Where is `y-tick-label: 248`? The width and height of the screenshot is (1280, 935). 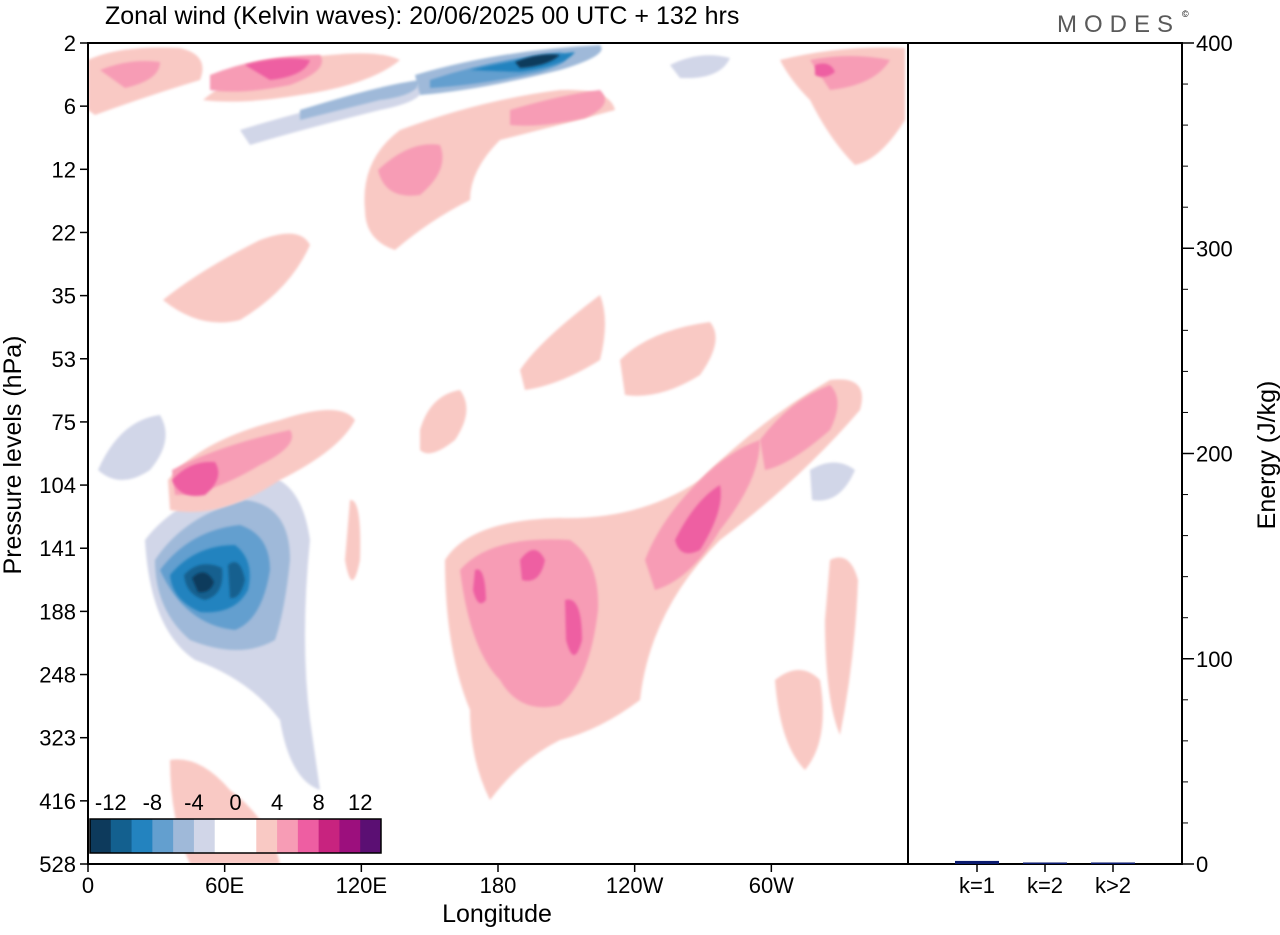
y-tick-label: 248 is located at coordinates (57, 675).